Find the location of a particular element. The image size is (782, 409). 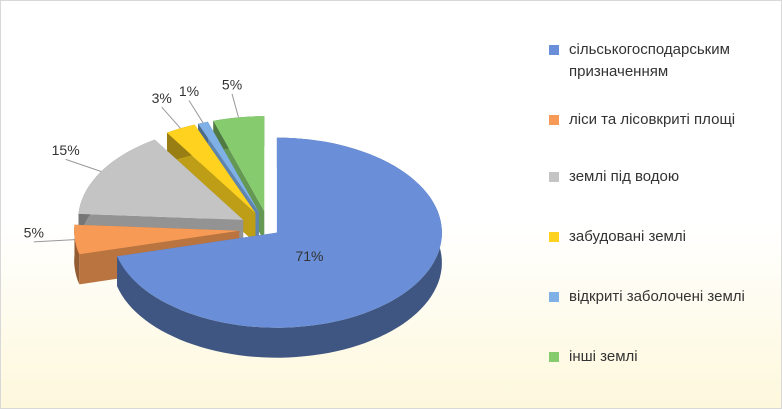

legend-item: інші землі is located at coordinates (661, 357).